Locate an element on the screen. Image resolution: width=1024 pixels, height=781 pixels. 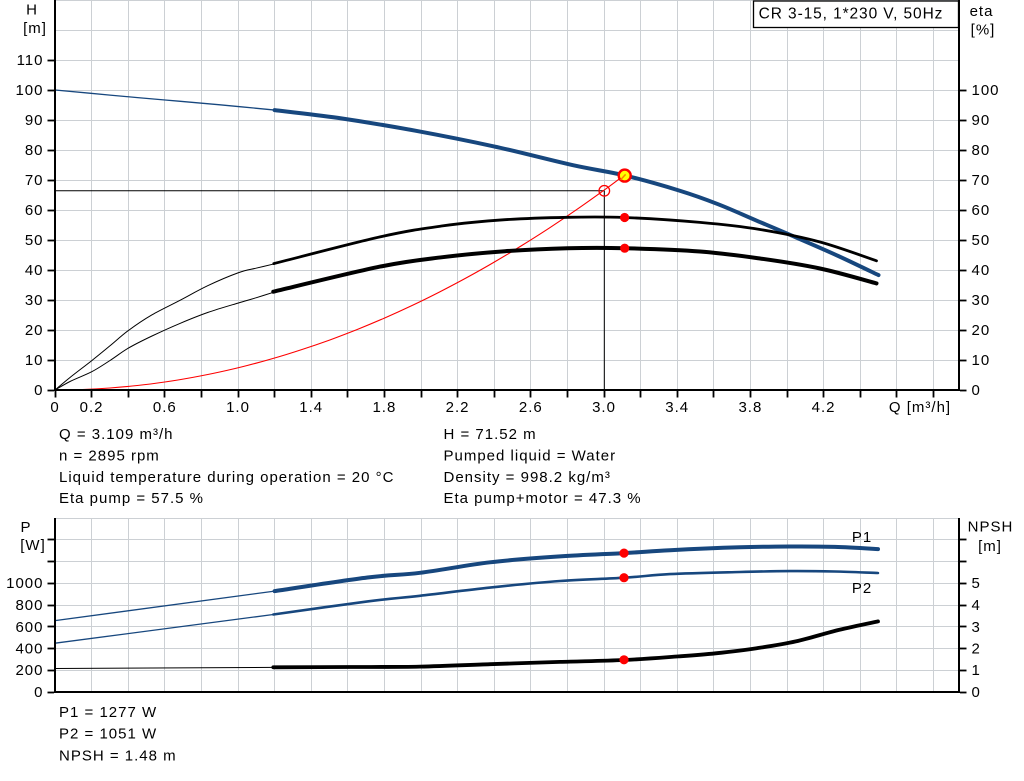
svg-text: 800 is located at coordinates (29, 605).